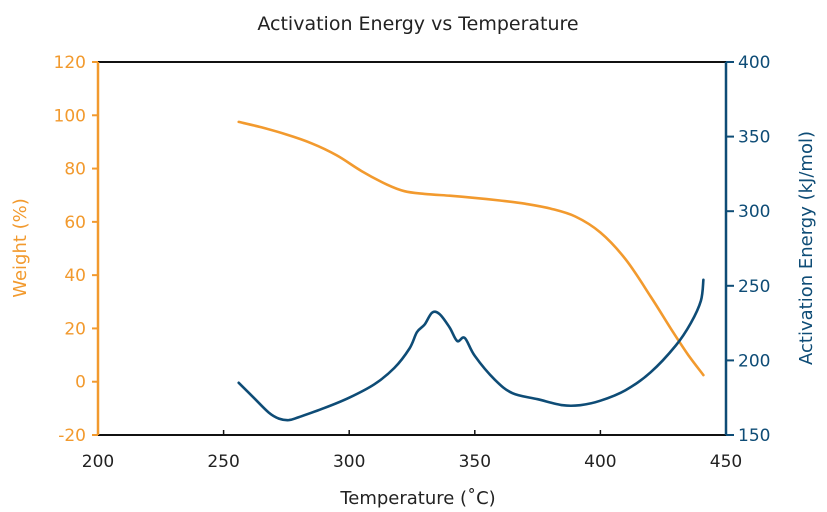  What do you see at coordinates (754, 436) in the screenshot?
I see `y-right-tick-label: 150` at bounding box center [754, 436].